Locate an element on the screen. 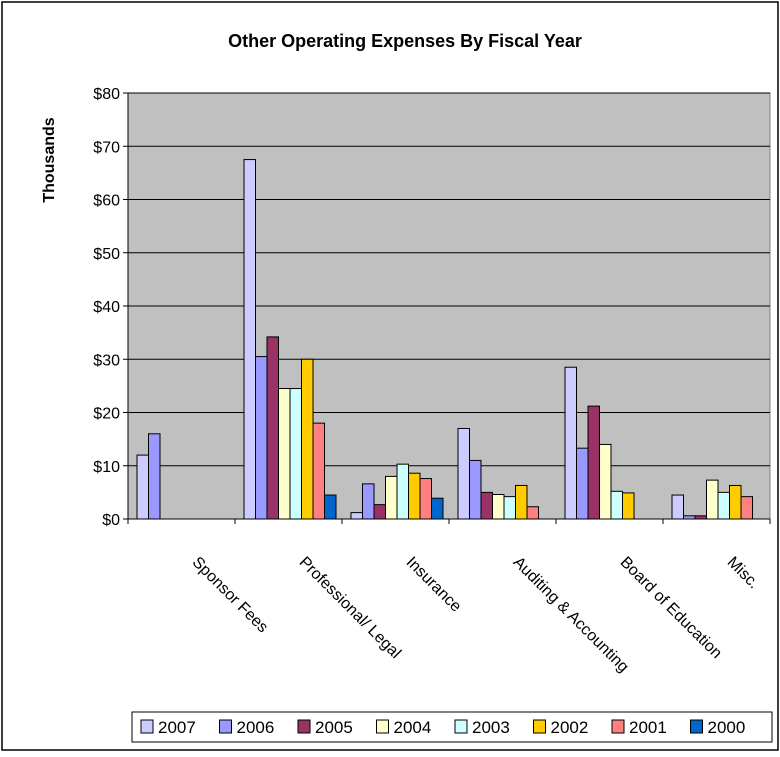 This screenshot has height=757, width=780. y-tick-label: $20 is located at coordinates (106, 414).